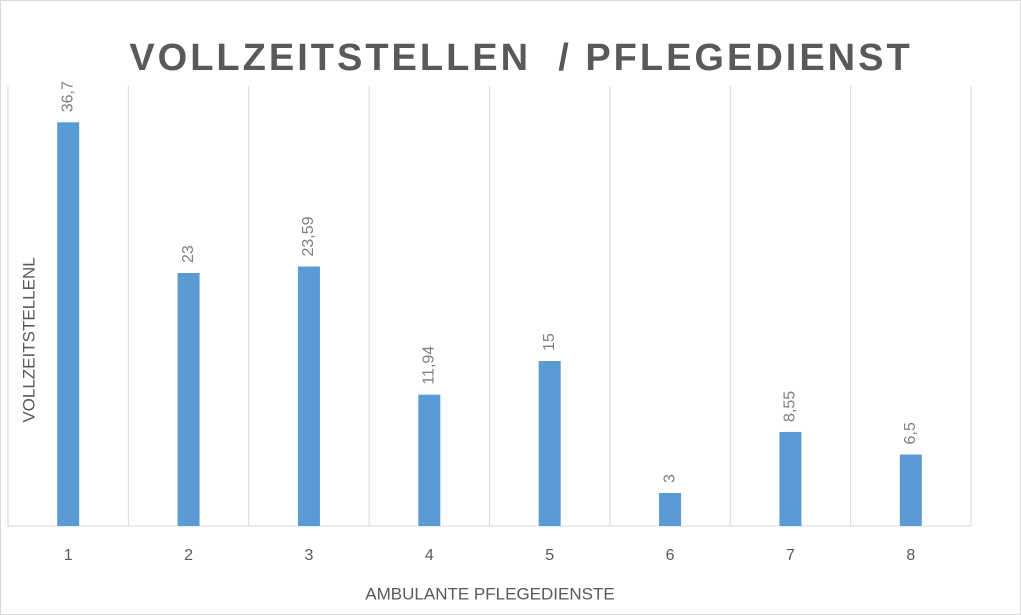  I want to click on x-tick-label: 4, so click(429, 555).